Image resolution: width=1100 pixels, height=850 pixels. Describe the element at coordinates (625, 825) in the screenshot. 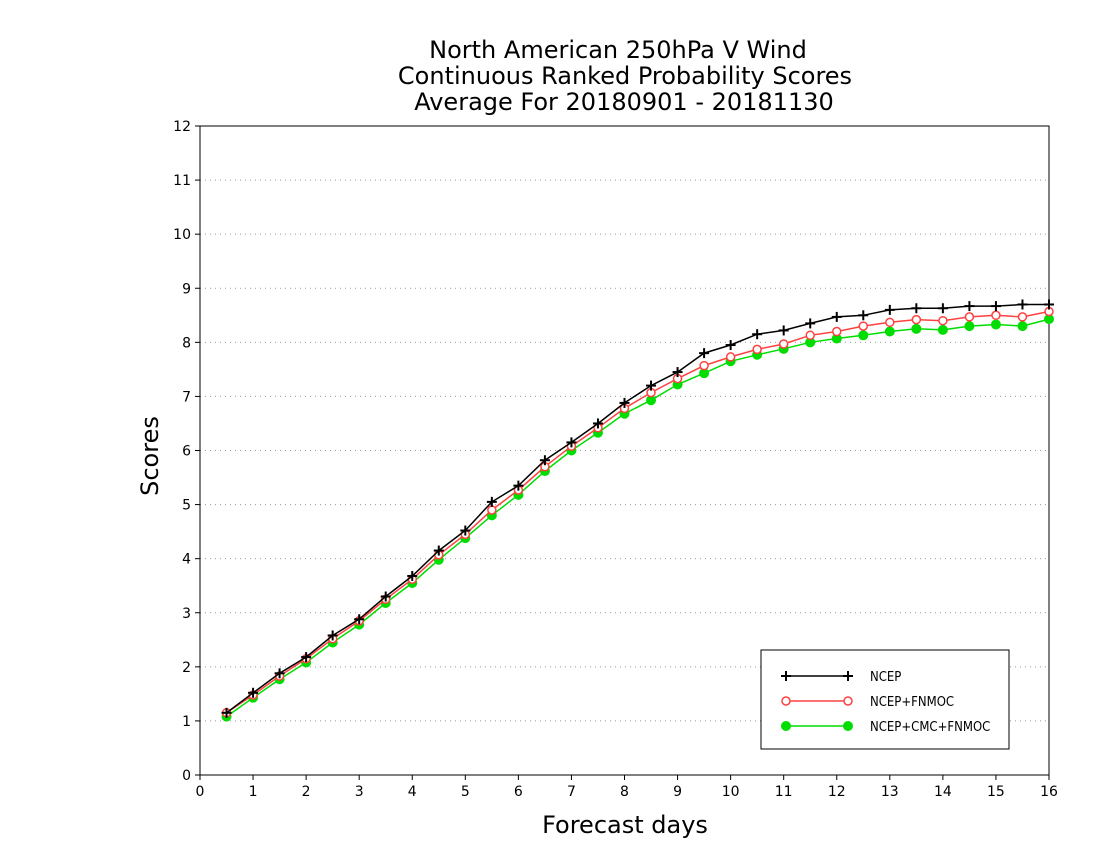

I see `x-axis-label: Forecast days` at that location.